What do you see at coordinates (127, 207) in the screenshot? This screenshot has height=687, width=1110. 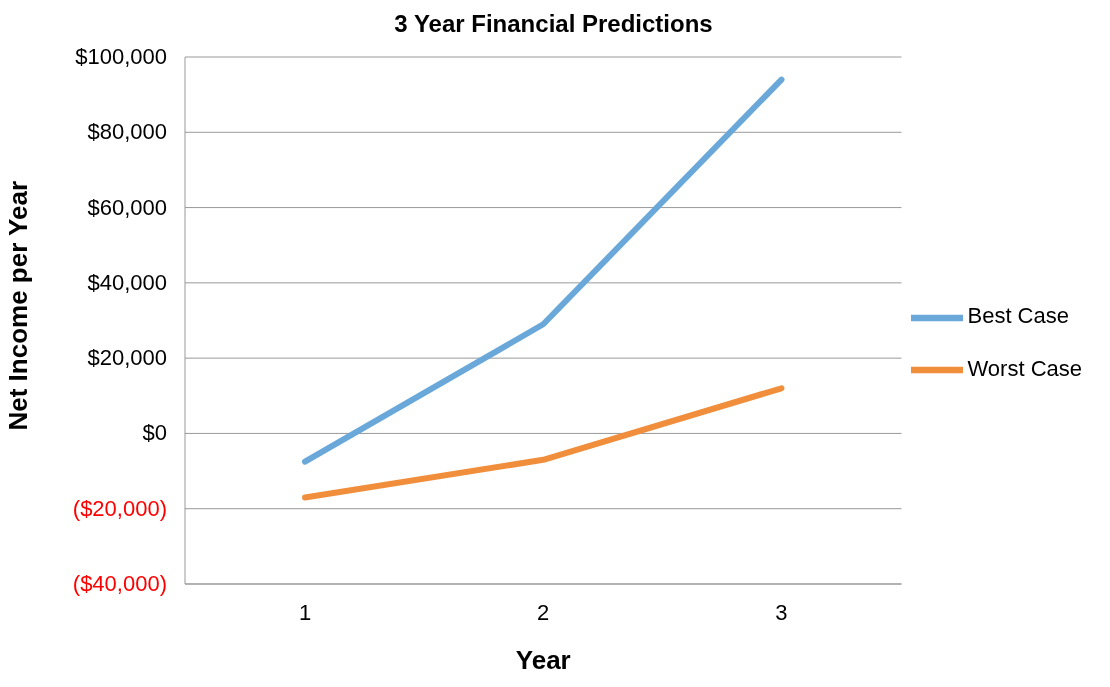 I see `y-tick-label: $60,000` at bounding box center [127, 207].